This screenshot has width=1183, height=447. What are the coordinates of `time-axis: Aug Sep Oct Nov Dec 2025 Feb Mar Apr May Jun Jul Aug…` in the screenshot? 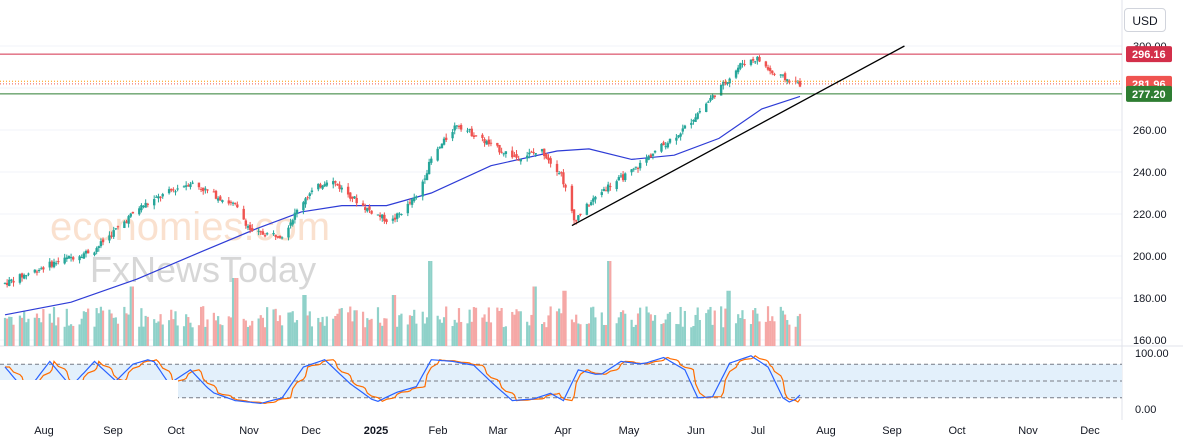 It's located at (567, 431).